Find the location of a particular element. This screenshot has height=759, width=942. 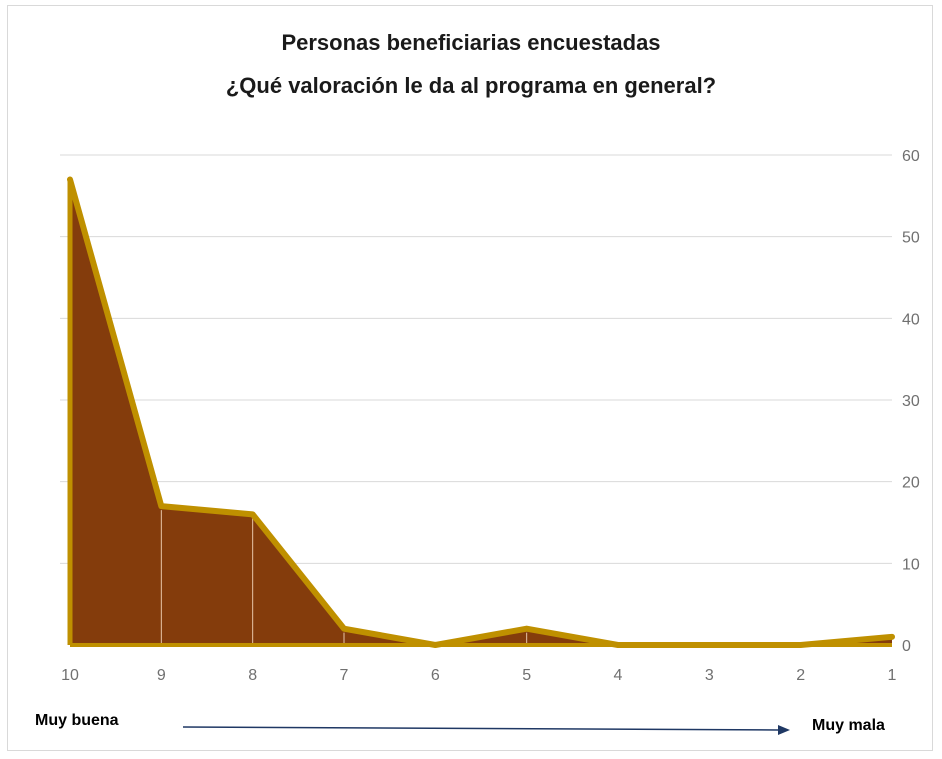

y-tick-label-50: 50 is located at coordinates (911, 238).